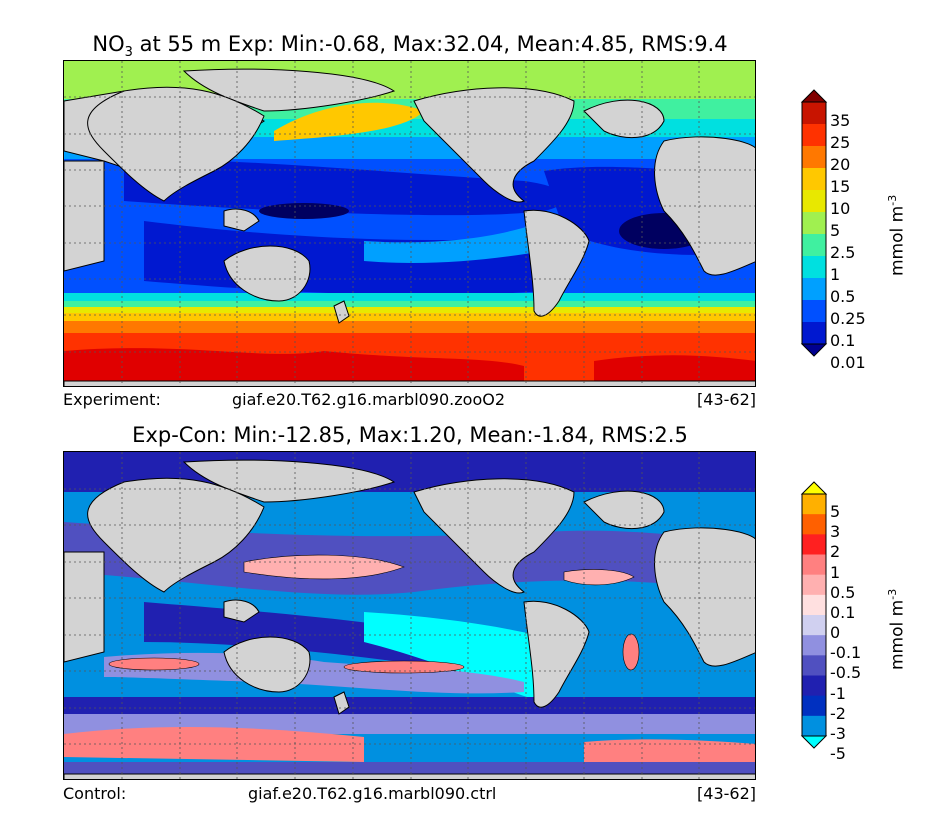 The width and height of the screenshot is (941, 833). Describe the element at coordinates (369, 399) in the screenshot. I see `caption-case-name: giaf.e20.T62.g16.marbl090.zooO2` at that location.